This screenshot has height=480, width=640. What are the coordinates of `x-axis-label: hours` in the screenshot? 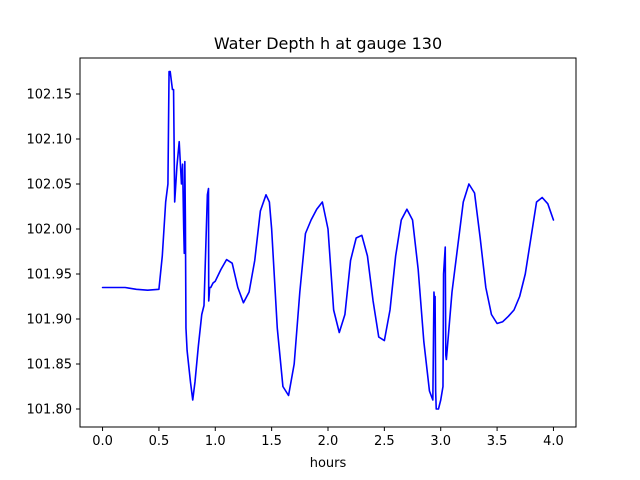 It's located at (328, 463).